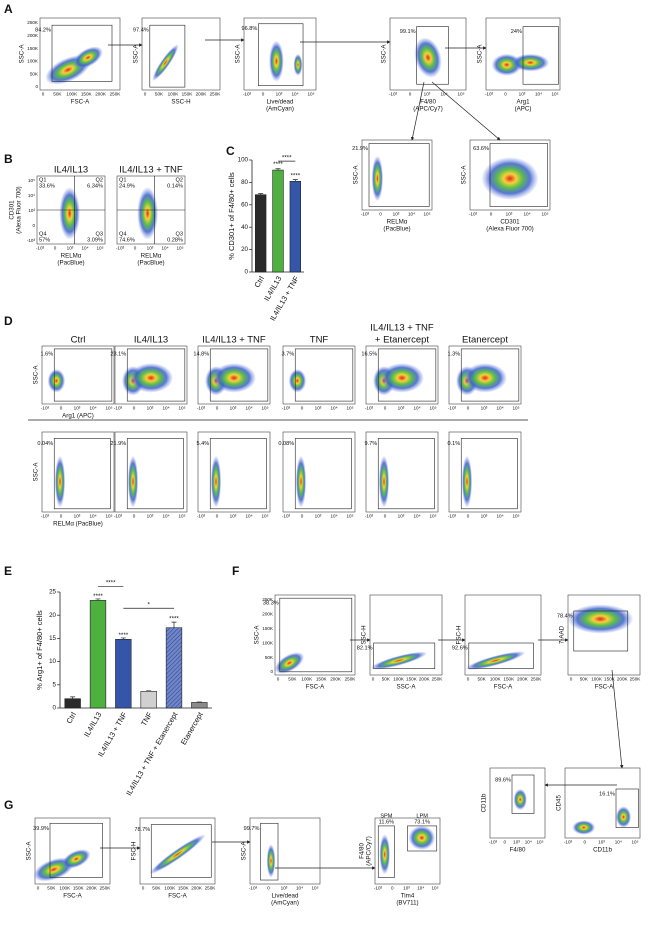 The image size is (650, 927). I want to click on x-axis-label: (AmCyan), so click(280, 109).